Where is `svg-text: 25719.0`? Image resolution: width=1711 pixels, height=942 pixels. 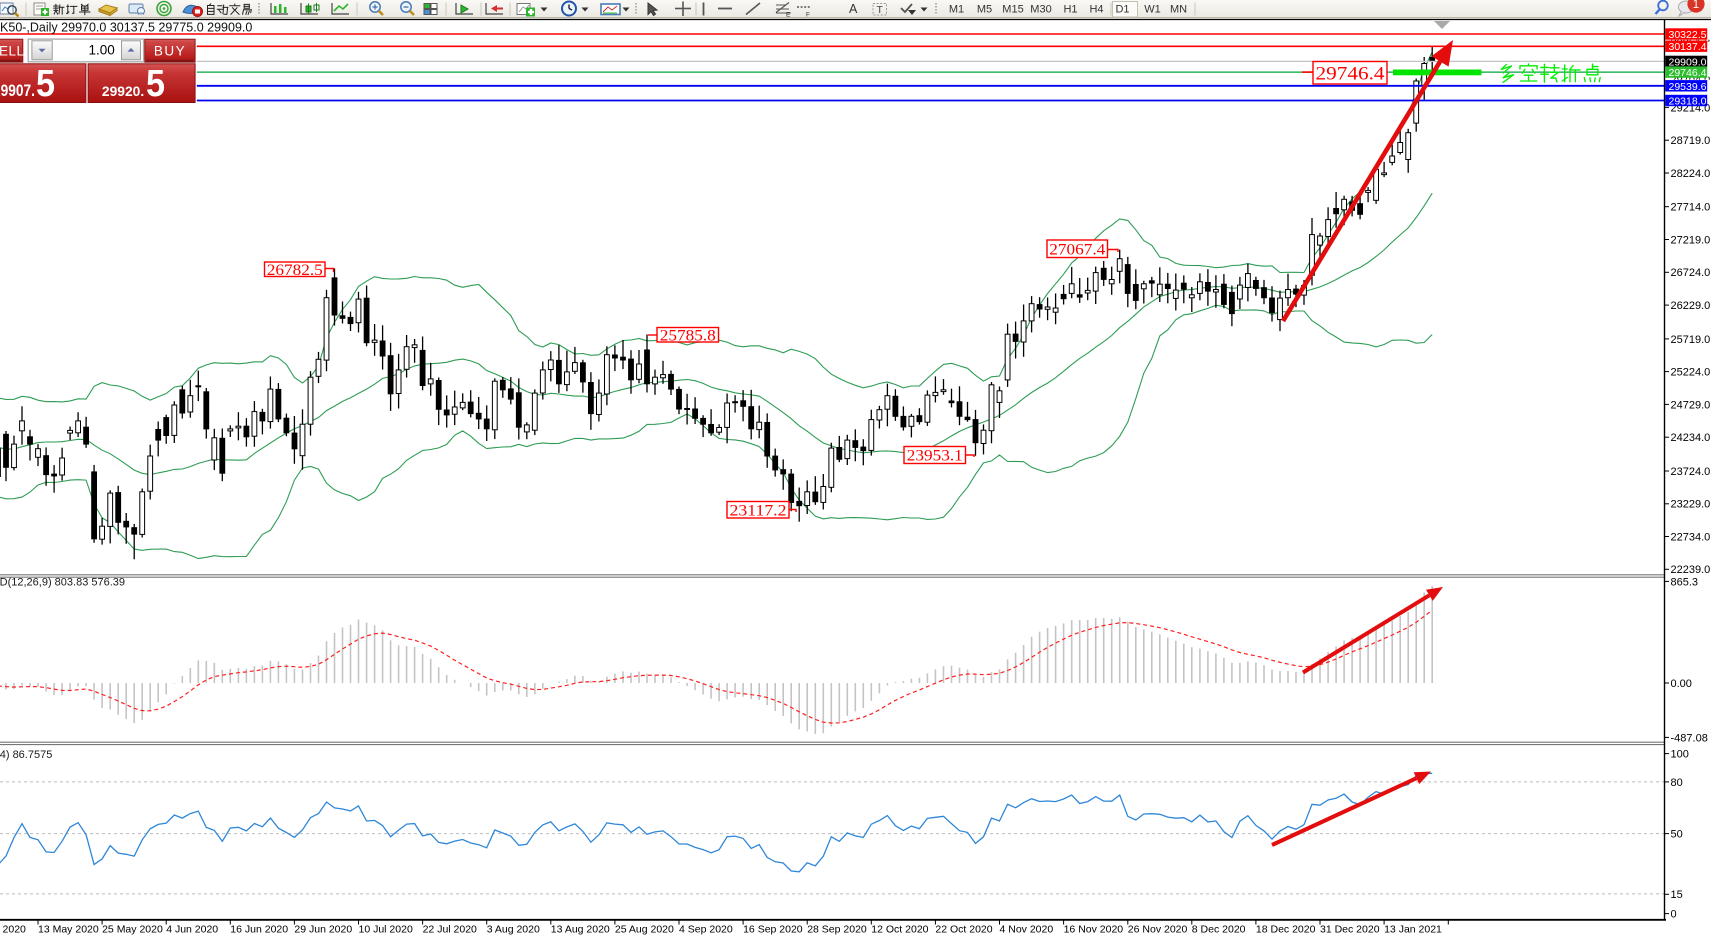
svg-text: 25719.0 is located at coordinates (1691, 340).